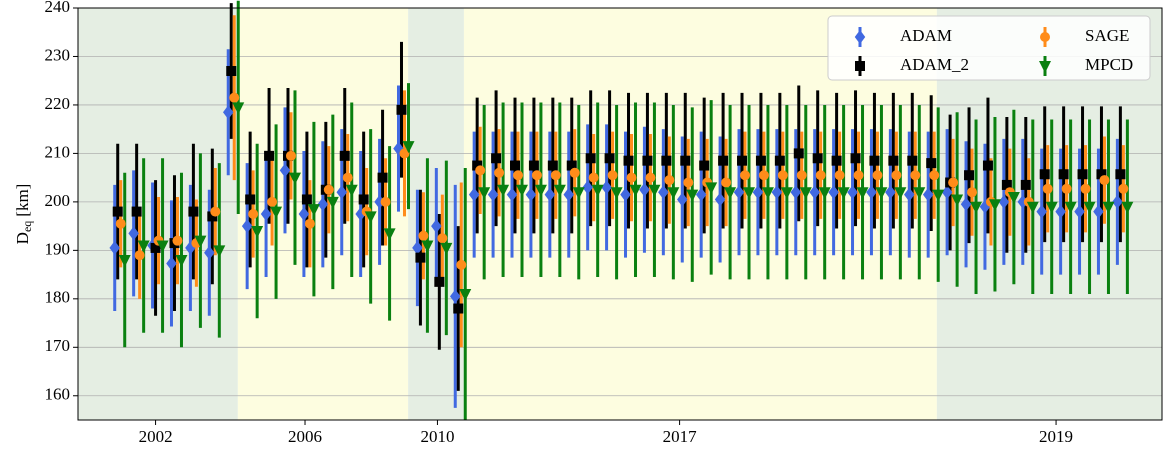 The image size is (1176, 454). I want to click on y-label-main: D, so click(22, 238).